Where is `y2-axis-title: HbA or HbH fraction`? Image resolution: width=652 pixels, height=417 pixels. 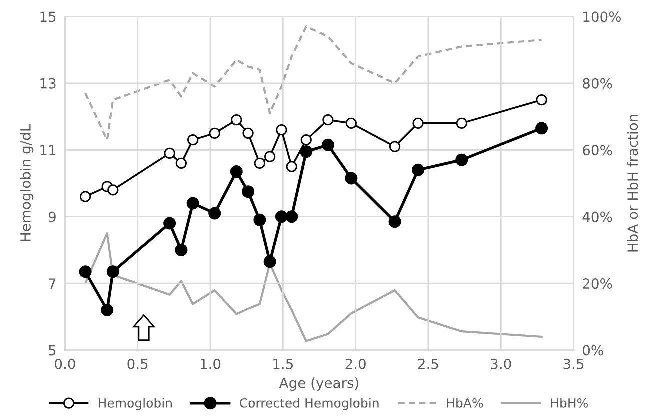
y2-axis-title: HbA or HbH fraction is located at coordinates (632, 183).